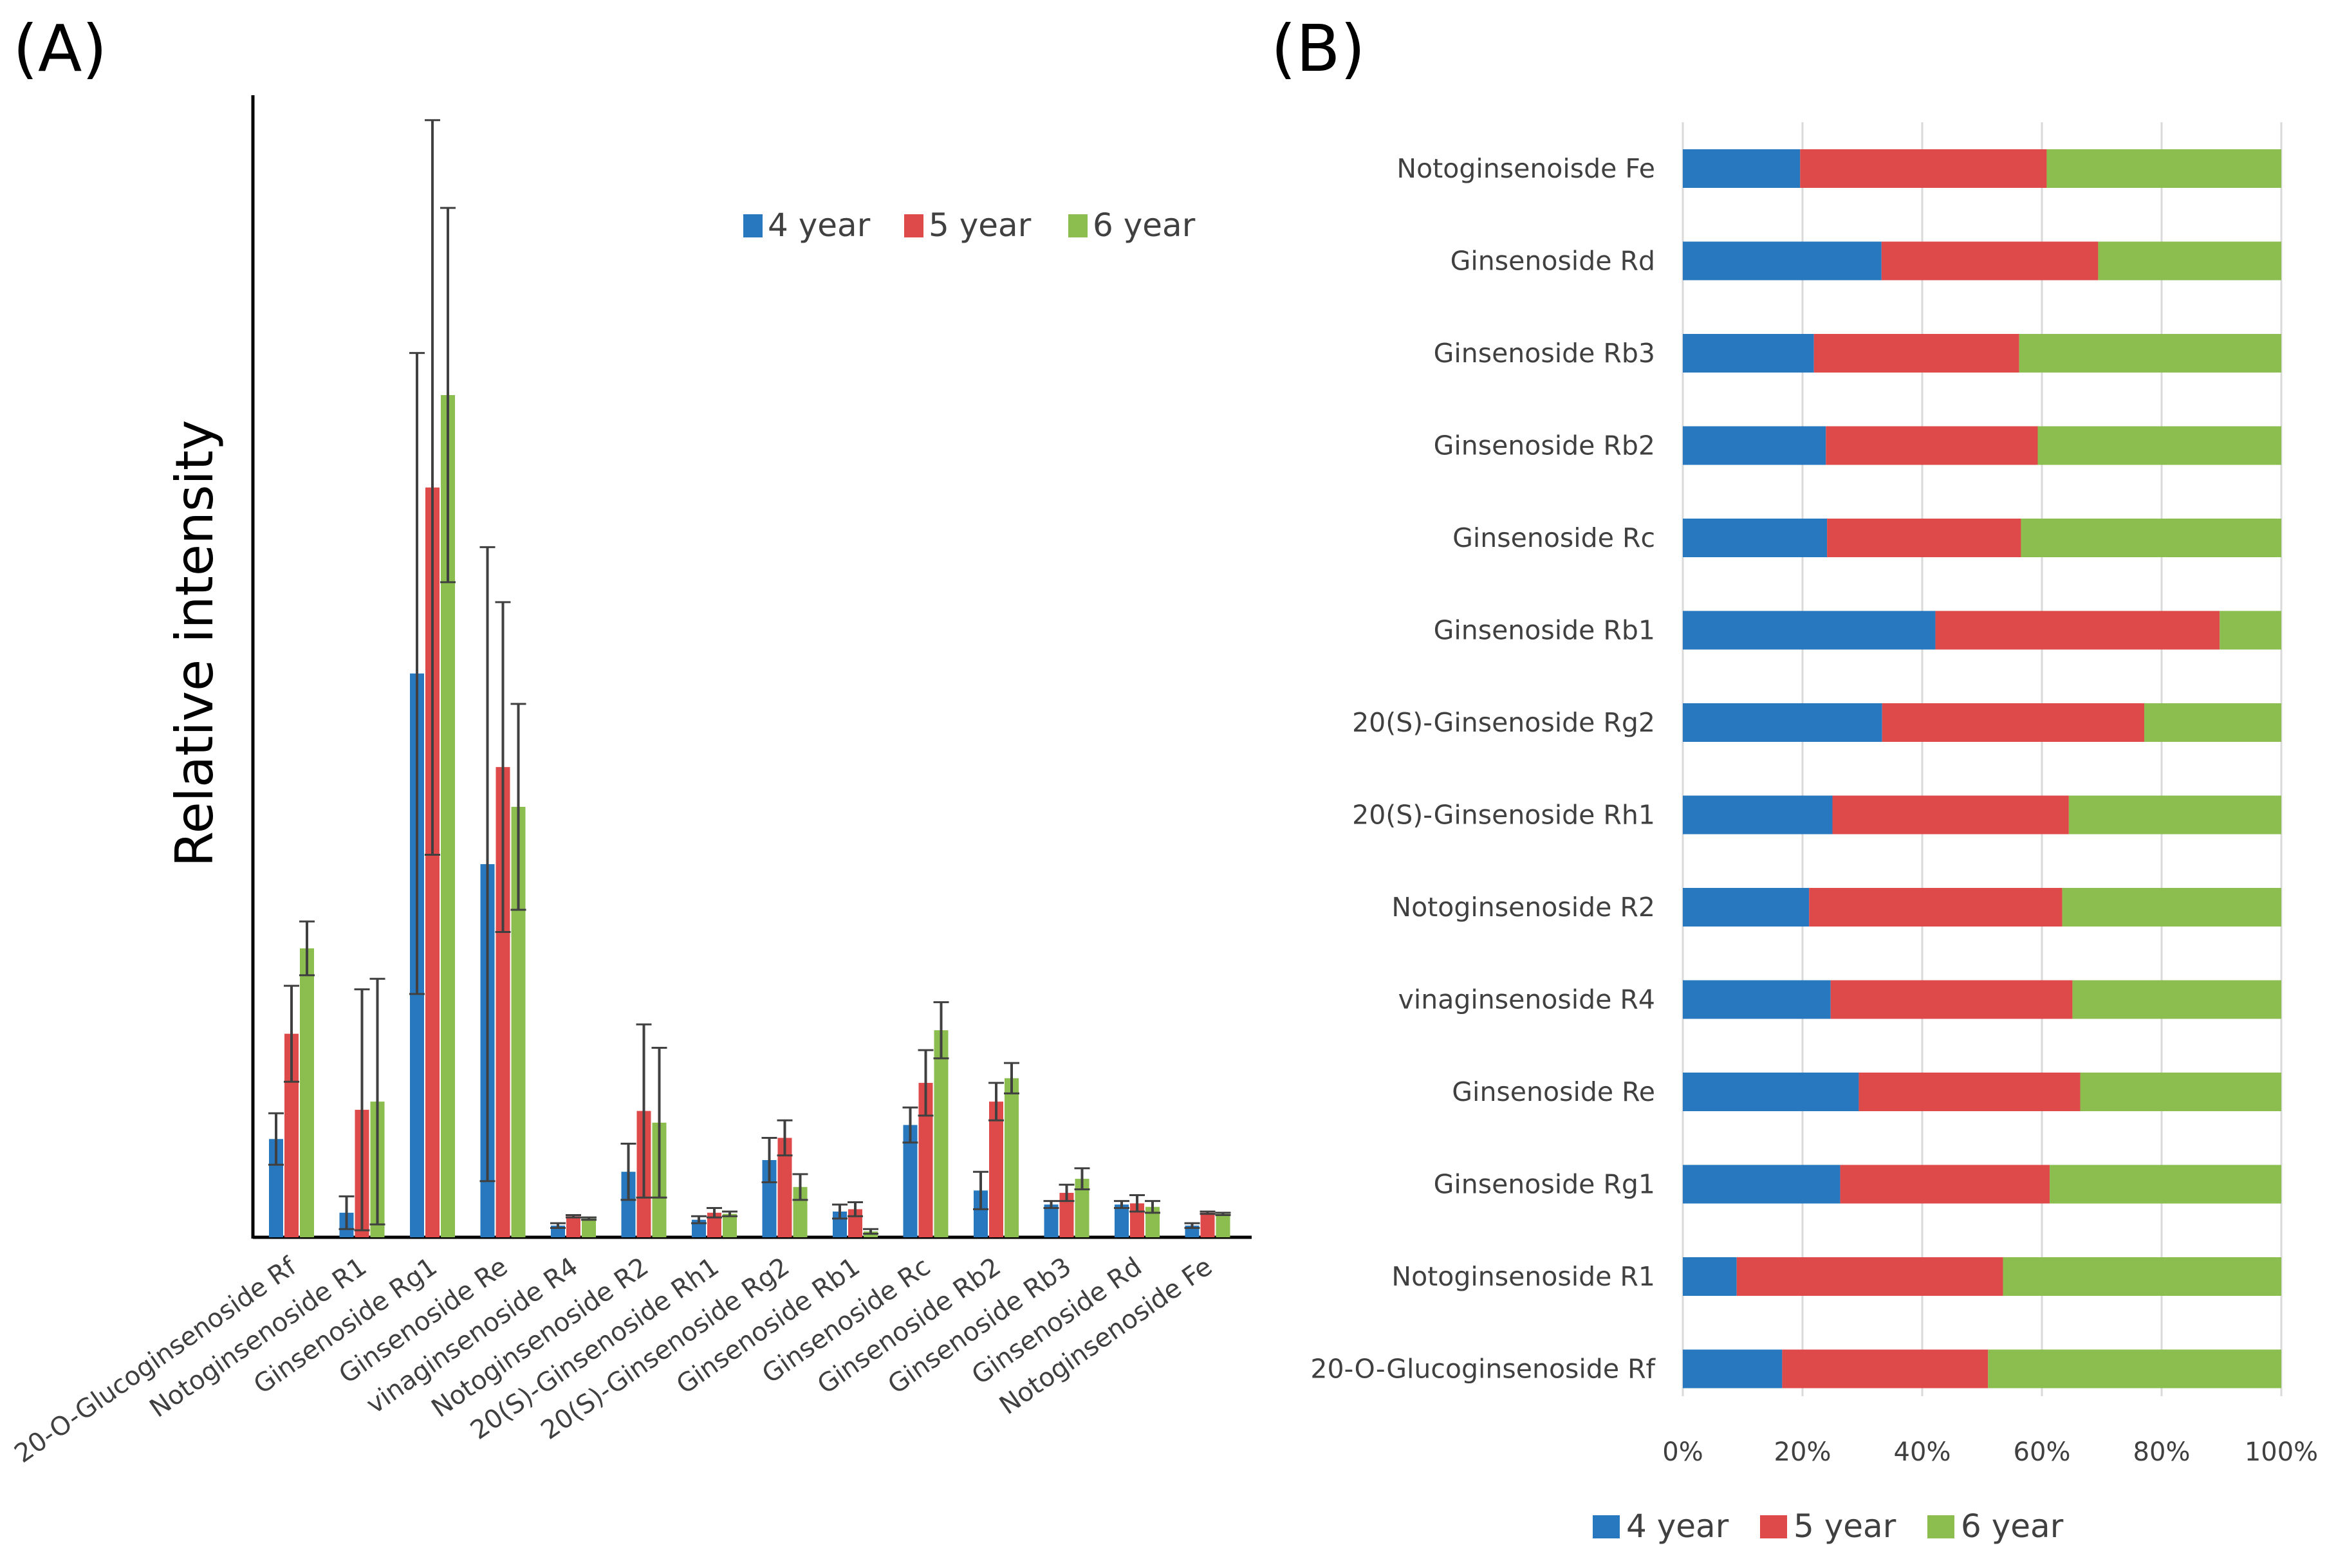  I want to click on error-bar-a-20-s-ginsenoside-rh1-5-year, so click(715, 1213).